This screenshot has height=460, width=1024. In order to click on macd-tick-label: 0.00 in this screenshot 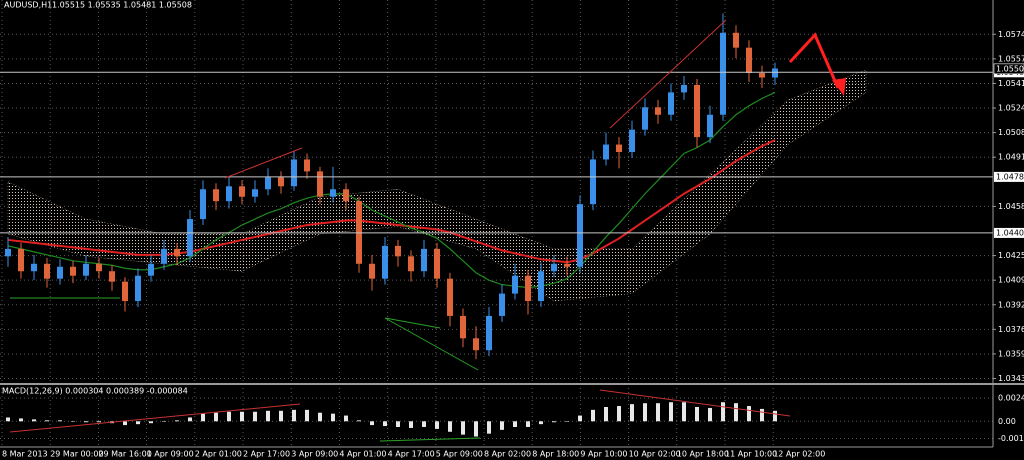, I will do `click(1007, 421)`.